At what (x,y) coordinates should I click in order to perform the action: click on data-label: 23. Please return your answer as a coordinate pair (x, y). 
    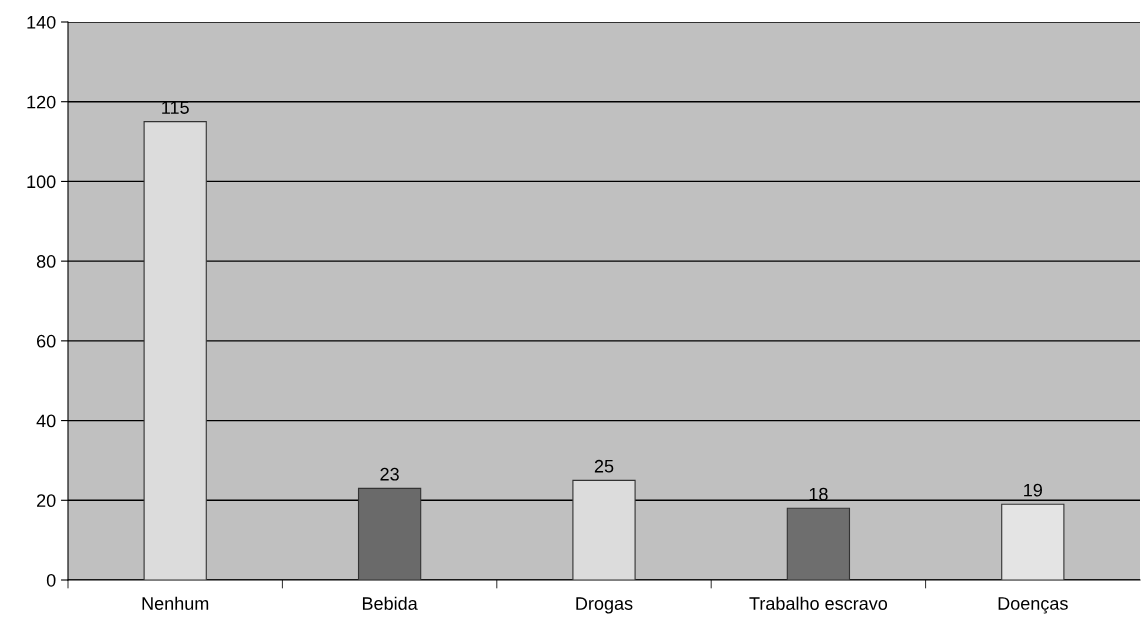
    Looking at the image, I should click on (389, 474).